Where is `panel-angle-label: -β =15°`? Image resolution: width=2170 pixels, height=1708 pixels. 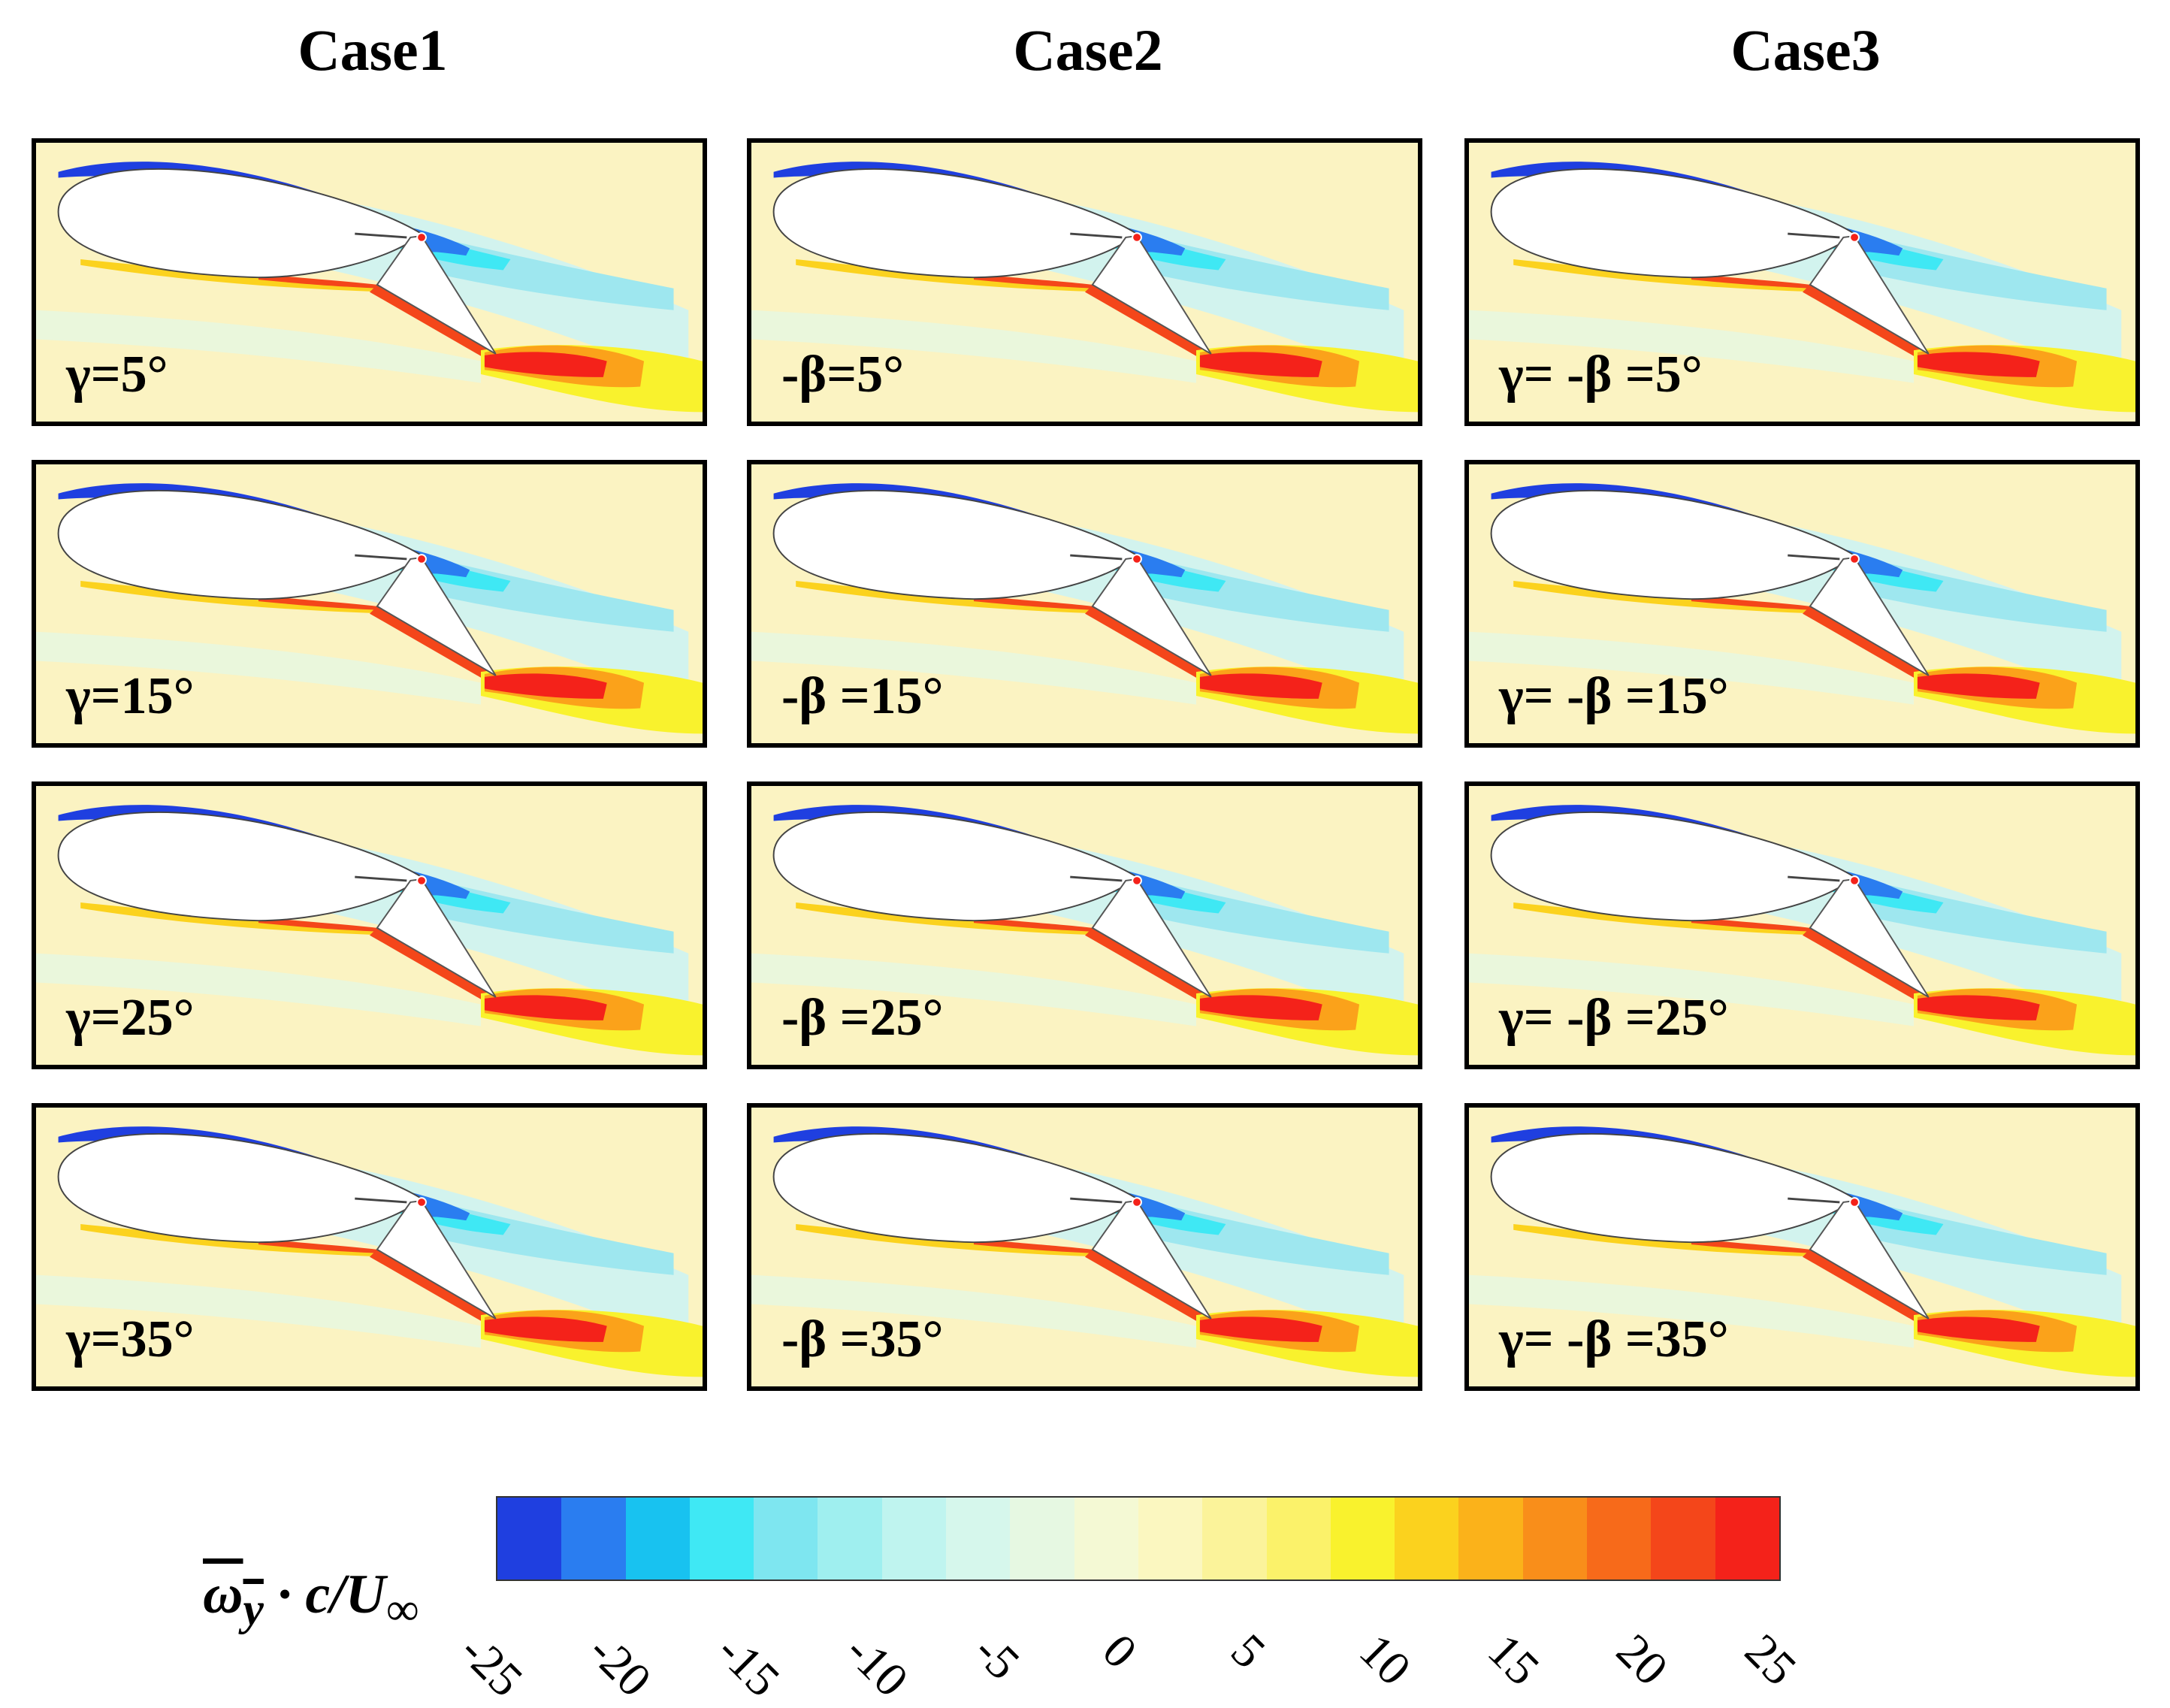
panel-angle-label: -β =15° is located at coordinates (863, 696).